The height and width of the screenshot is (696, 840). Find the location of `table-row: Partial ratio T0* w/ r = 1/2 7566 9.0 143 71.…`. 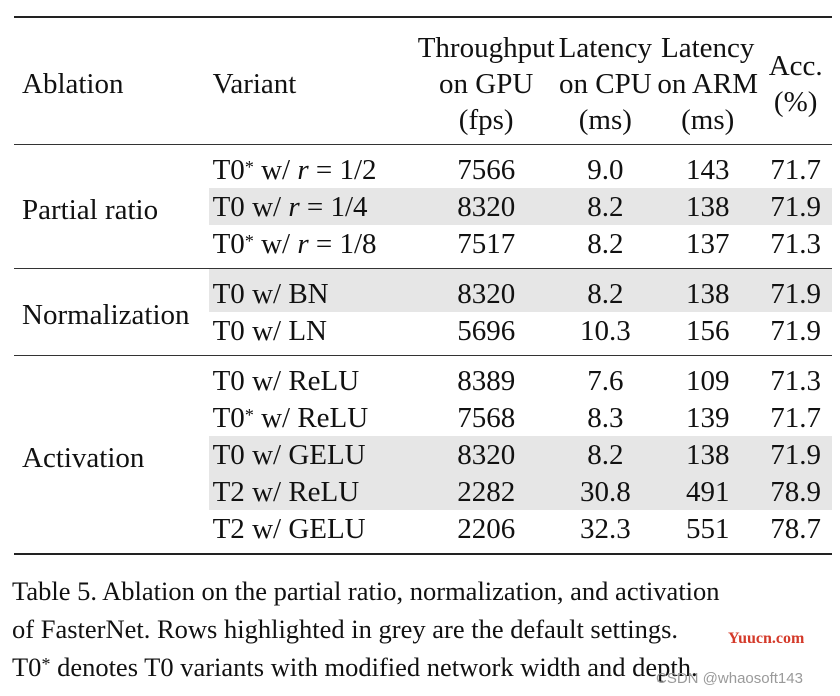

table-row: Partial ratio T0* w/ r = 1/2 7566 9.0 143 71.… is located at coordinates (423, 185).